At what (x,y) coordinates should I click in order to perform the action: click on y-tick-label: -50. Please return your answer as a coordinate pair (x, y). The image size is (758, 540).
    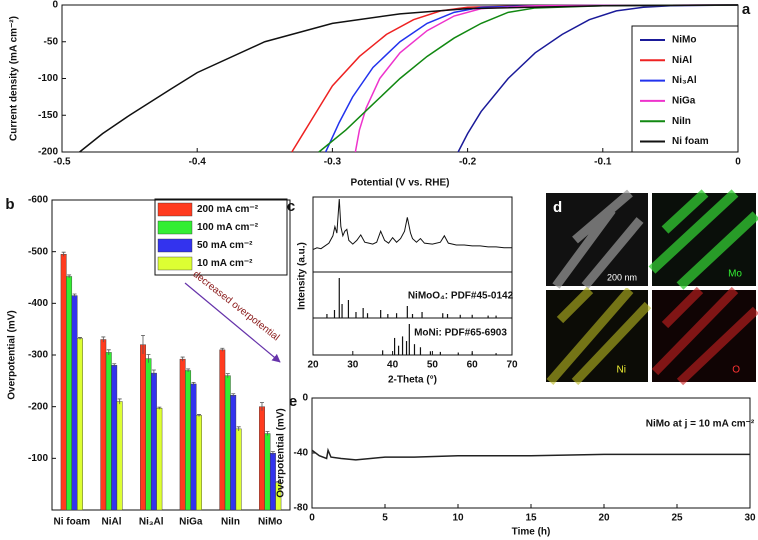
    Looking at the image, I should click on (51, 41).